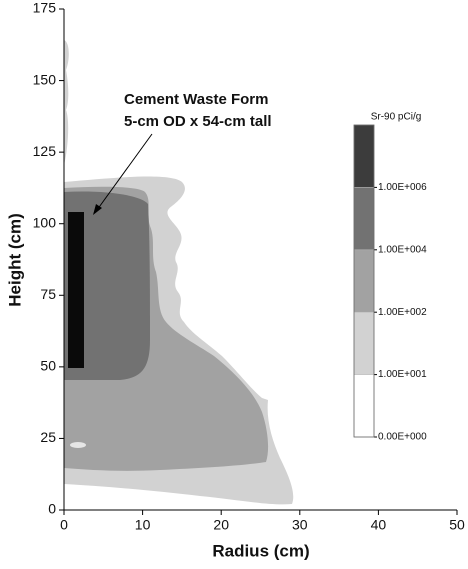 Image resolution: width=468 pixels, height=569 pixels. I want to click on y-axis-label: Height (cm), so click(14, 260).